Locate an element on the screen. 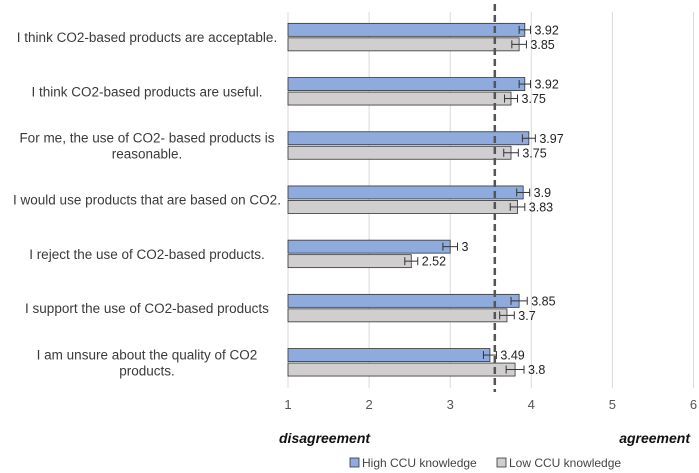  x-tick-label: 1 is located at coordinates (287, 404).